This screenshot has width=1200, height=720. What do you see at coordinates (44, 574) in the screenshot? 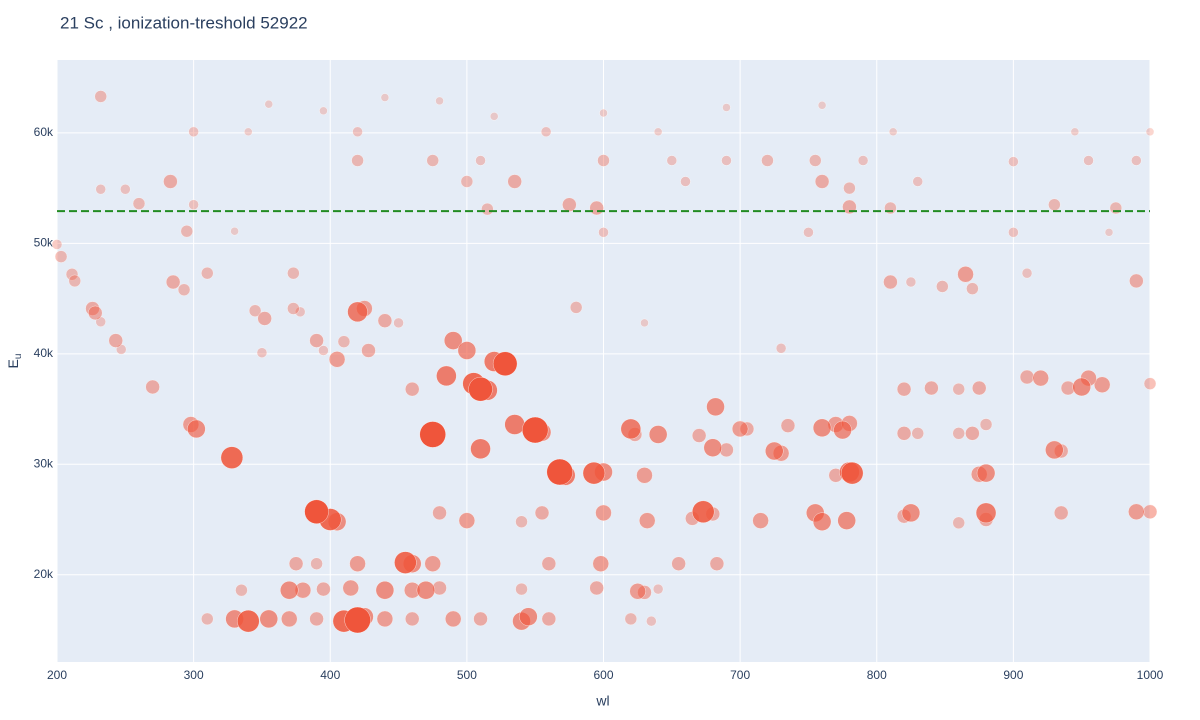
I see `y-tick-label: 20k` at bounding box center [44, 574].